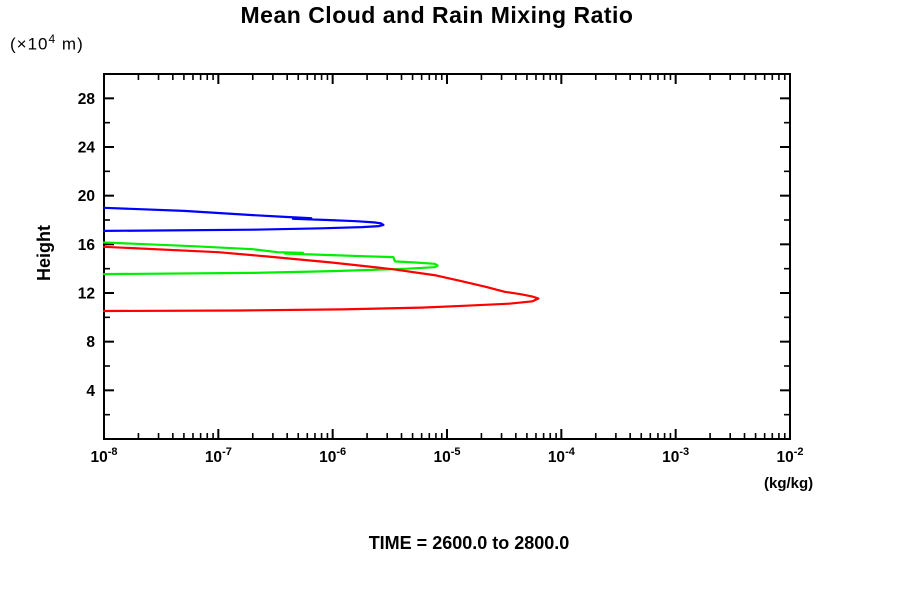 This screenshot has width=900, height=600. What do you see at coordinates (789, 456) in the screenshot?
I see `x-axis-tick-label: 10⁻²` at bounding box center [789, 456].